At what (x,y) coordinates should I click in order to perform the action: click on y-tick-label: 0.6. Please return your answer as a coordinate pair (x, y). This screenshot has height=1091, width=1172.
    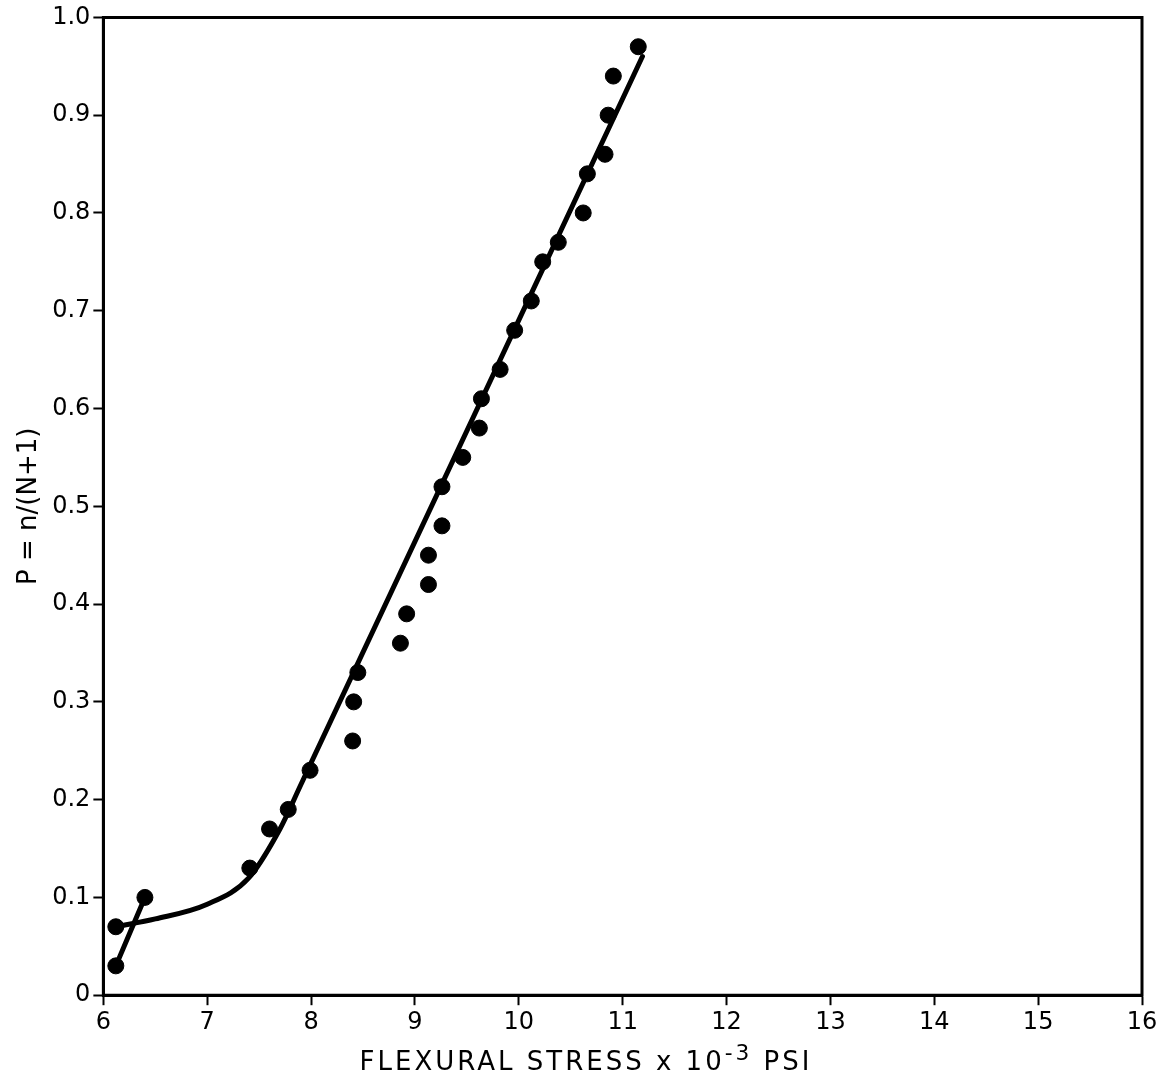
    Looking at the image, I should click on (71, 406).